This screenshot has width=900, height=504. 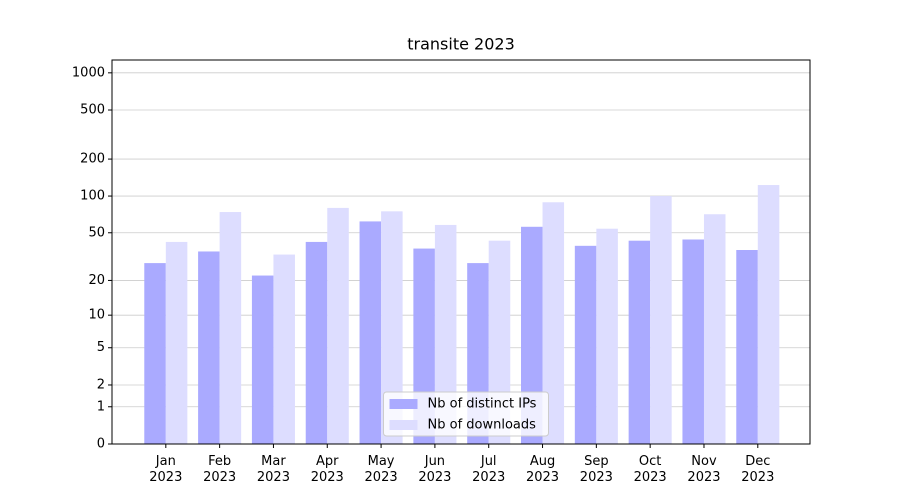 What do you see at coordinates (327, 469) in the screenshot?
I see `x-tick-label: Apr 2023` at bounding box center [327, 469].